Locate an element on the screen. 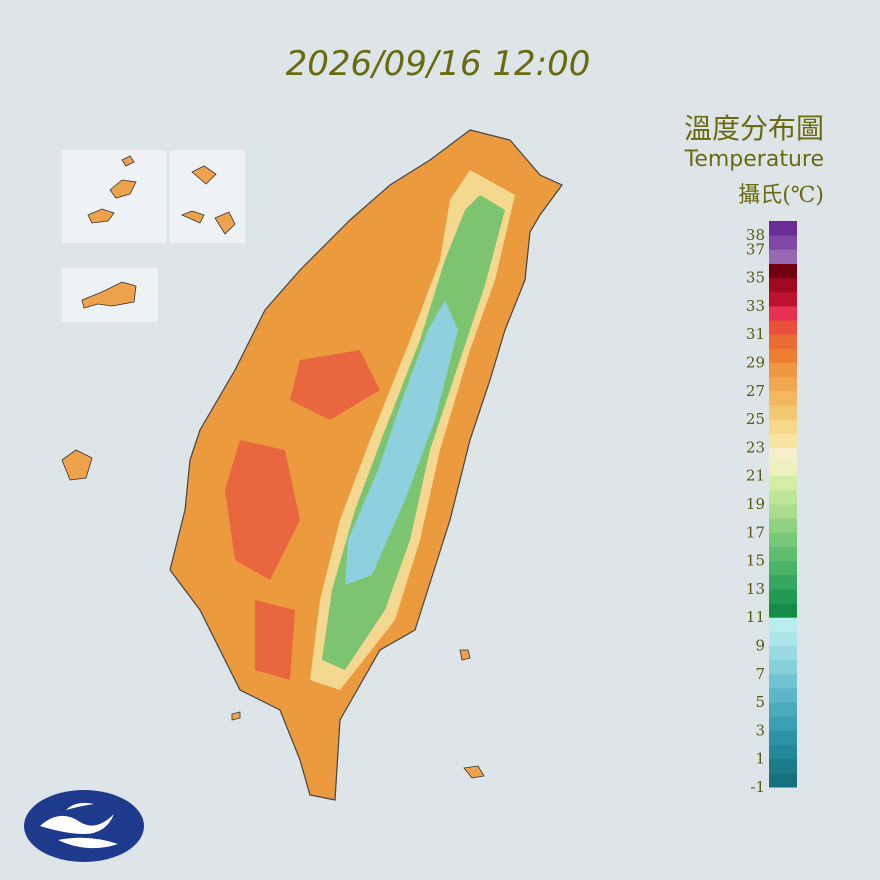  inset-island is located at coordinates (109, 295).